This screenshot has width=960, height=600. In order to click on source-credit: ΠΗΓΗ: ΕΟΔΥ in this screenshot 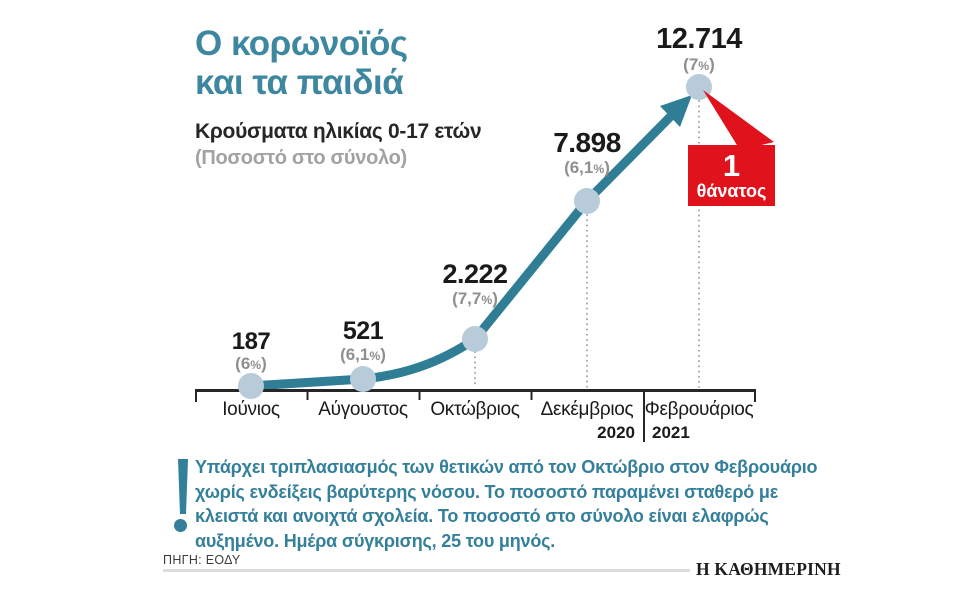, I will do `click(202, 560)`.